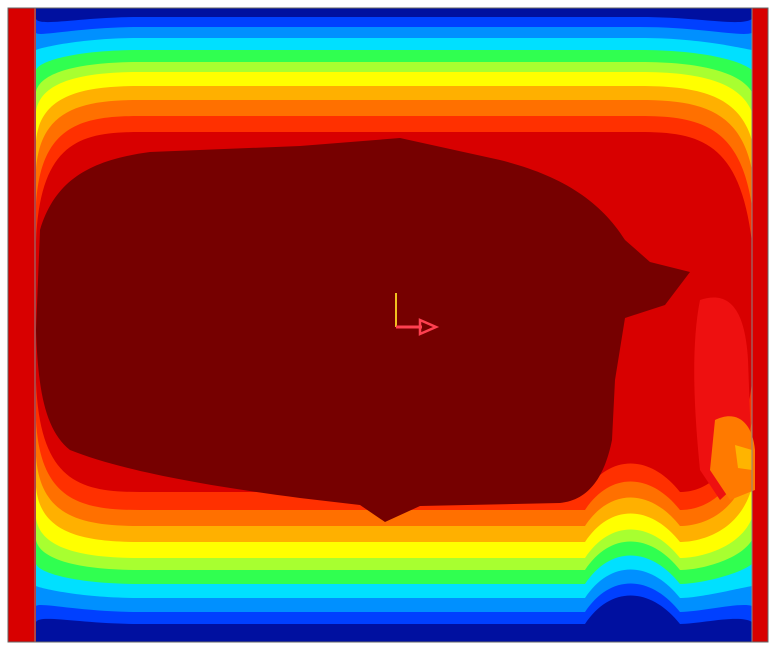 Image resolution: width=772 pixels, height=646 pixels. What do you see at coordinates (417, 314) in the screenshot?
I see `axis-triad` at bounding box center [417, 314].